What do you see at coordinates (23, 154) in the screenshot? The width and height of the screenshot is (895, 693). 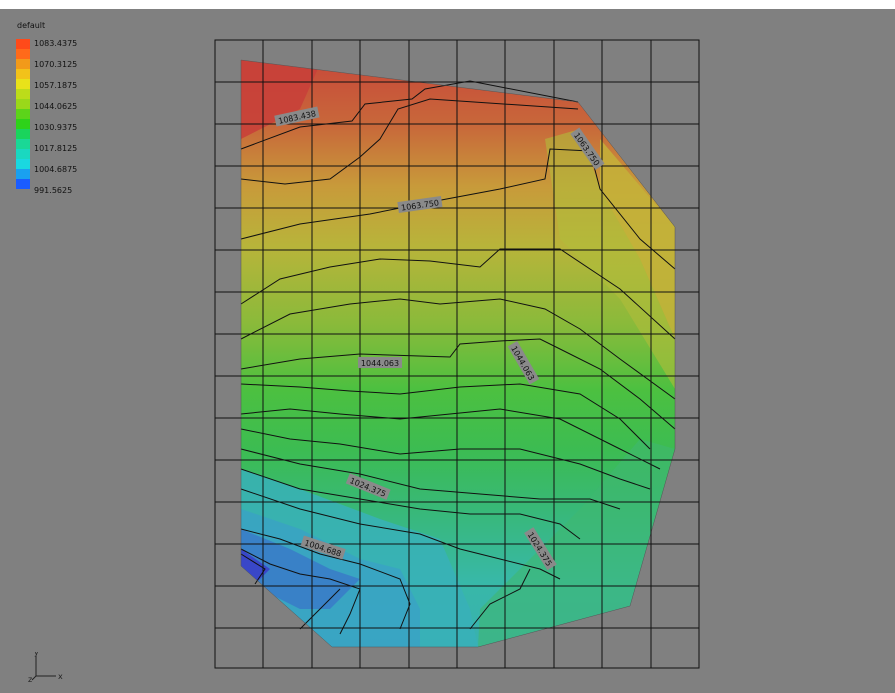 I see `legend-swatch-6b` at bounding box center [23, 154].